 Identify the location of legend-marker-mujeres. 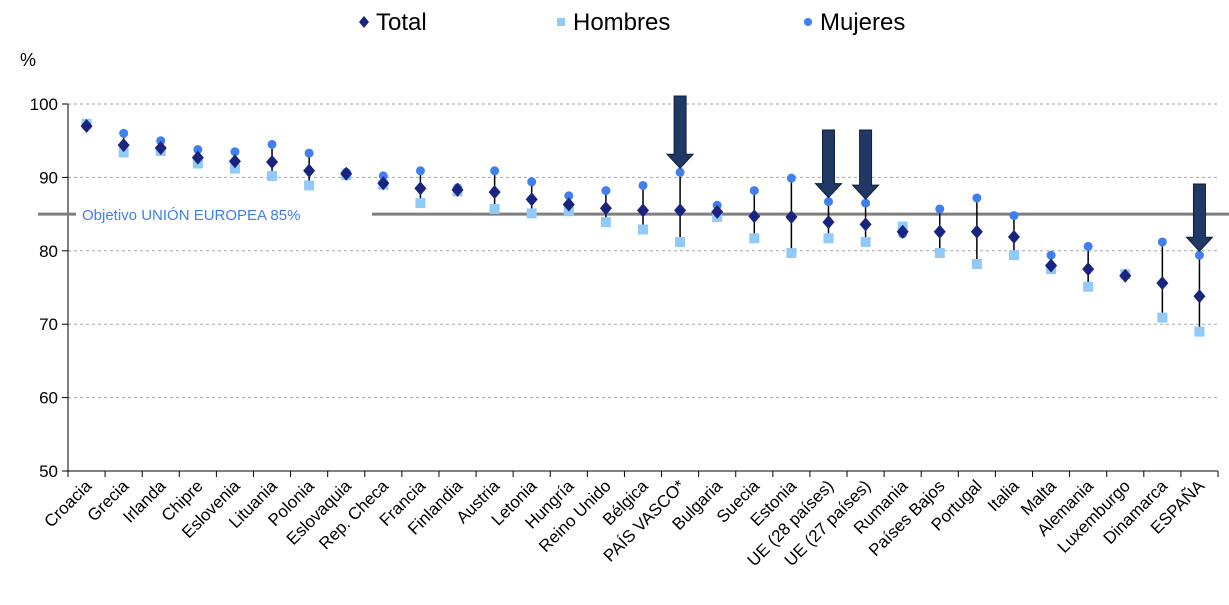
(808, 22).